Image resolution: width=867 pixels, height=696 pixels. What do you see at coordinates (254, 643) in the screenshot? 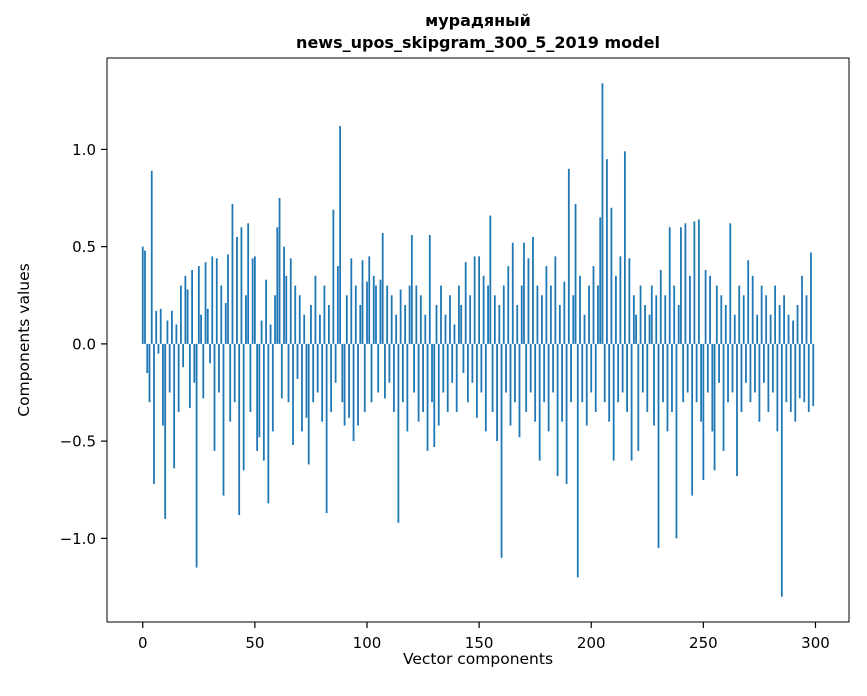
I see `x-tick-label: 50` at bounding box center [254, 643].